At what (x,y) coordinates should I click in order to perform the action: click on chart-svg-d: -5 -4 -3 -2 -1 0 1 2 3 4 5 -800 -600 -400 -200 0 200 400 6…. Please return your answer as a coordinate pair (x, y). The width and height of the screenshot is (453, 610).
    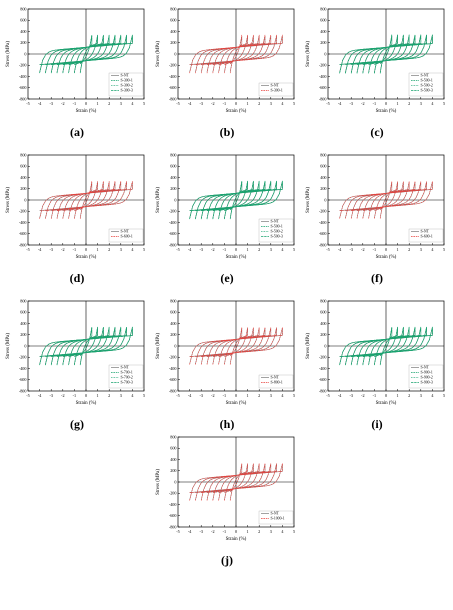
    Looking at the image, I should click on (75, 206).